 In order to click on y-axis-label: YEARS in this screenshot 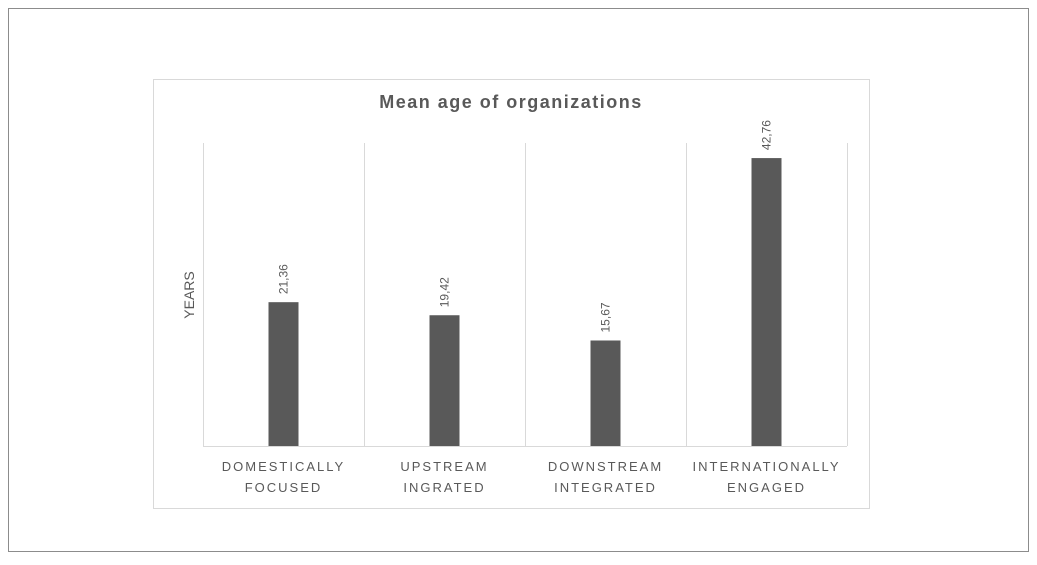, I will do `click(189, 294)`.